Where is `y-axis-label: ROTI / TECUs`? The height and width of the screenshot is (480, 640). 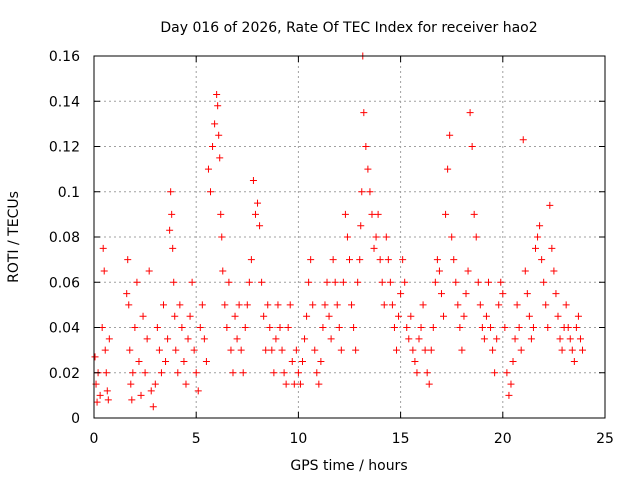 y-axis-label: ROTI / TECUs is located at coordinates (14, 237).